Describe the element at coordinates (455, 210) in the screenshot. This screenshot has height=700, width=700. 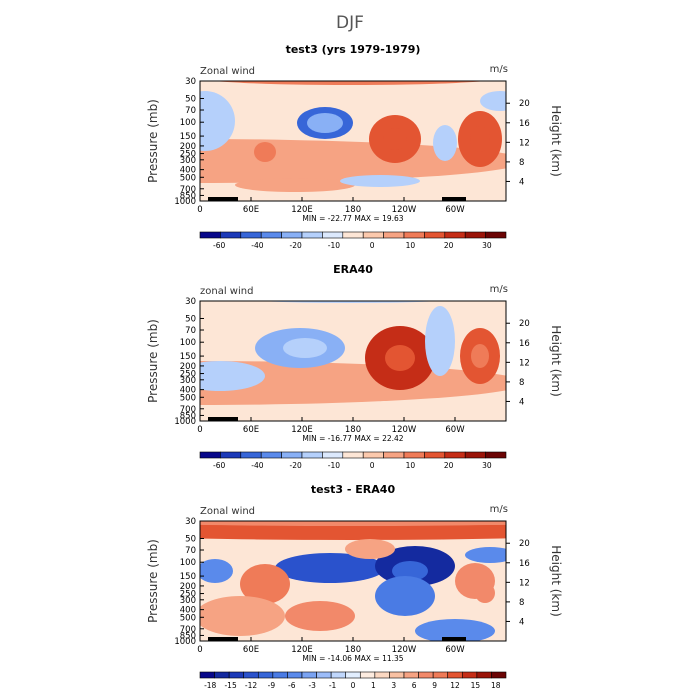
I see `x-tick-label: 60W` at that location.